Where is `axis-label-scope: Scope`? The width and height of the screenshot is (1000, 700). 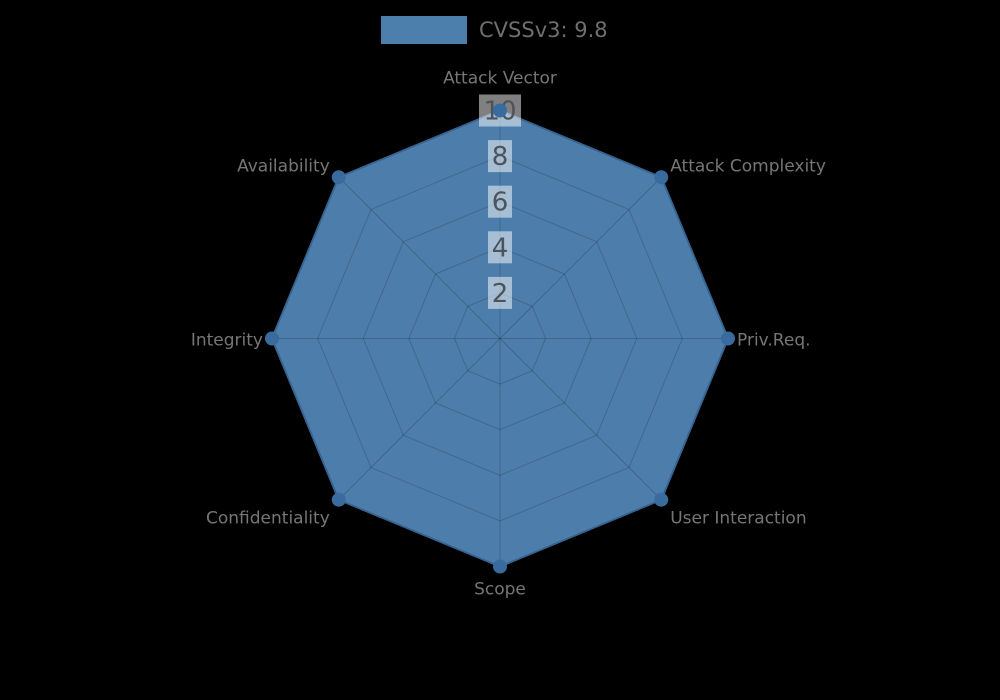
axis-label-scope: Scope is located at coordinates (500, 590).